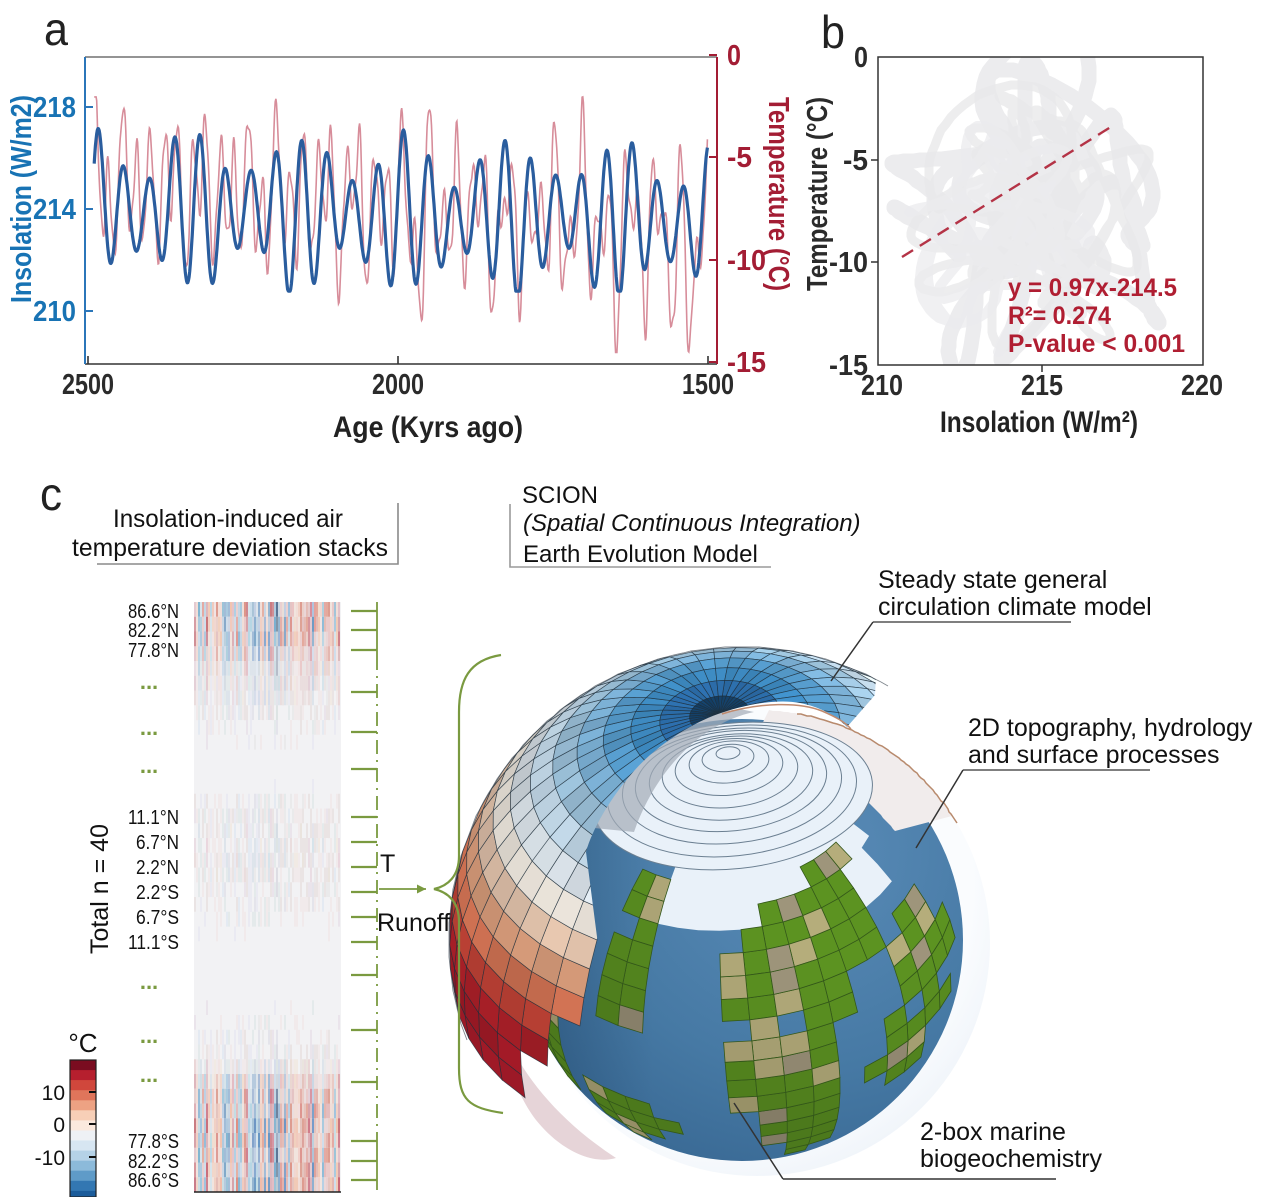 Image resolution: width=1268 pixels, height=1202 pixels. I want to click on svg-text: a, so click(56, 29).